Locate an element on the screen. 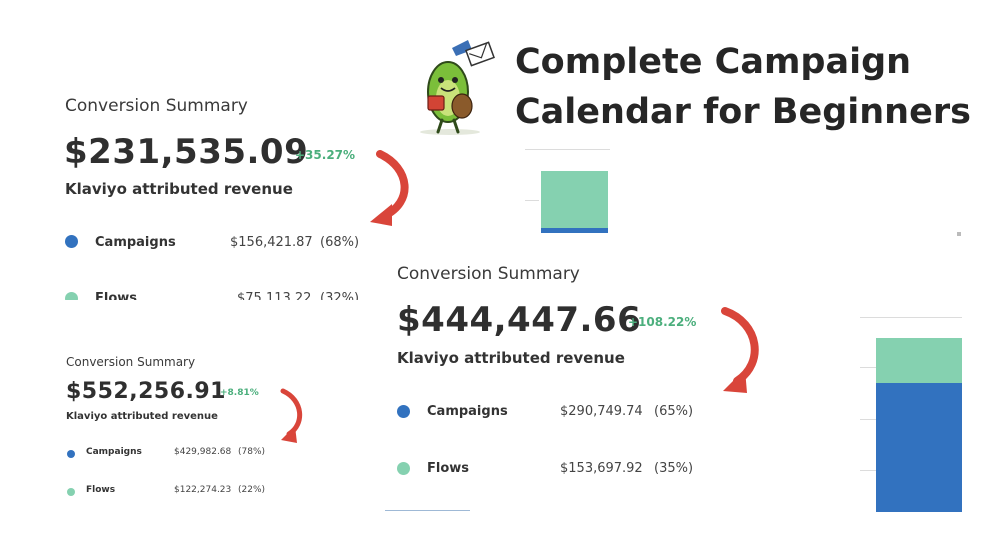  card-a-amount: $231,535.09 is located at coordinates (186, 152).